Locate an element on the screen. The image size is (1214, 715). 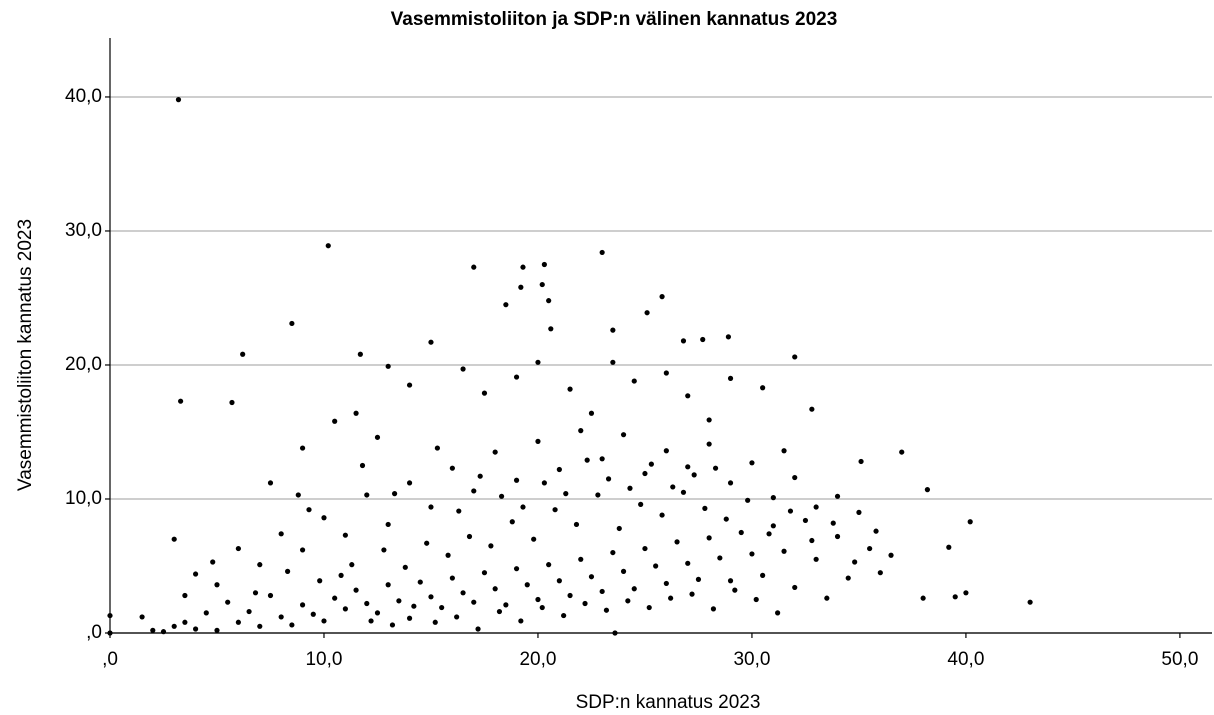
x-tick-label: 40,0 is located at coordinates (965, 659).